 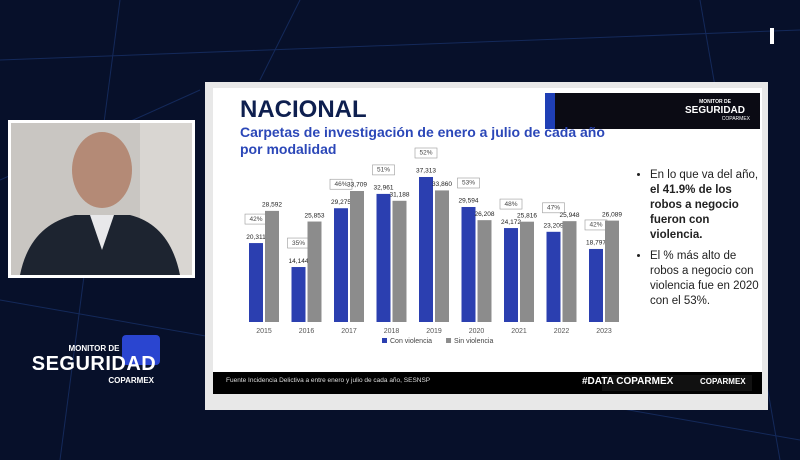 I want to click on share-label: 53%, so click(x=468, y=183).